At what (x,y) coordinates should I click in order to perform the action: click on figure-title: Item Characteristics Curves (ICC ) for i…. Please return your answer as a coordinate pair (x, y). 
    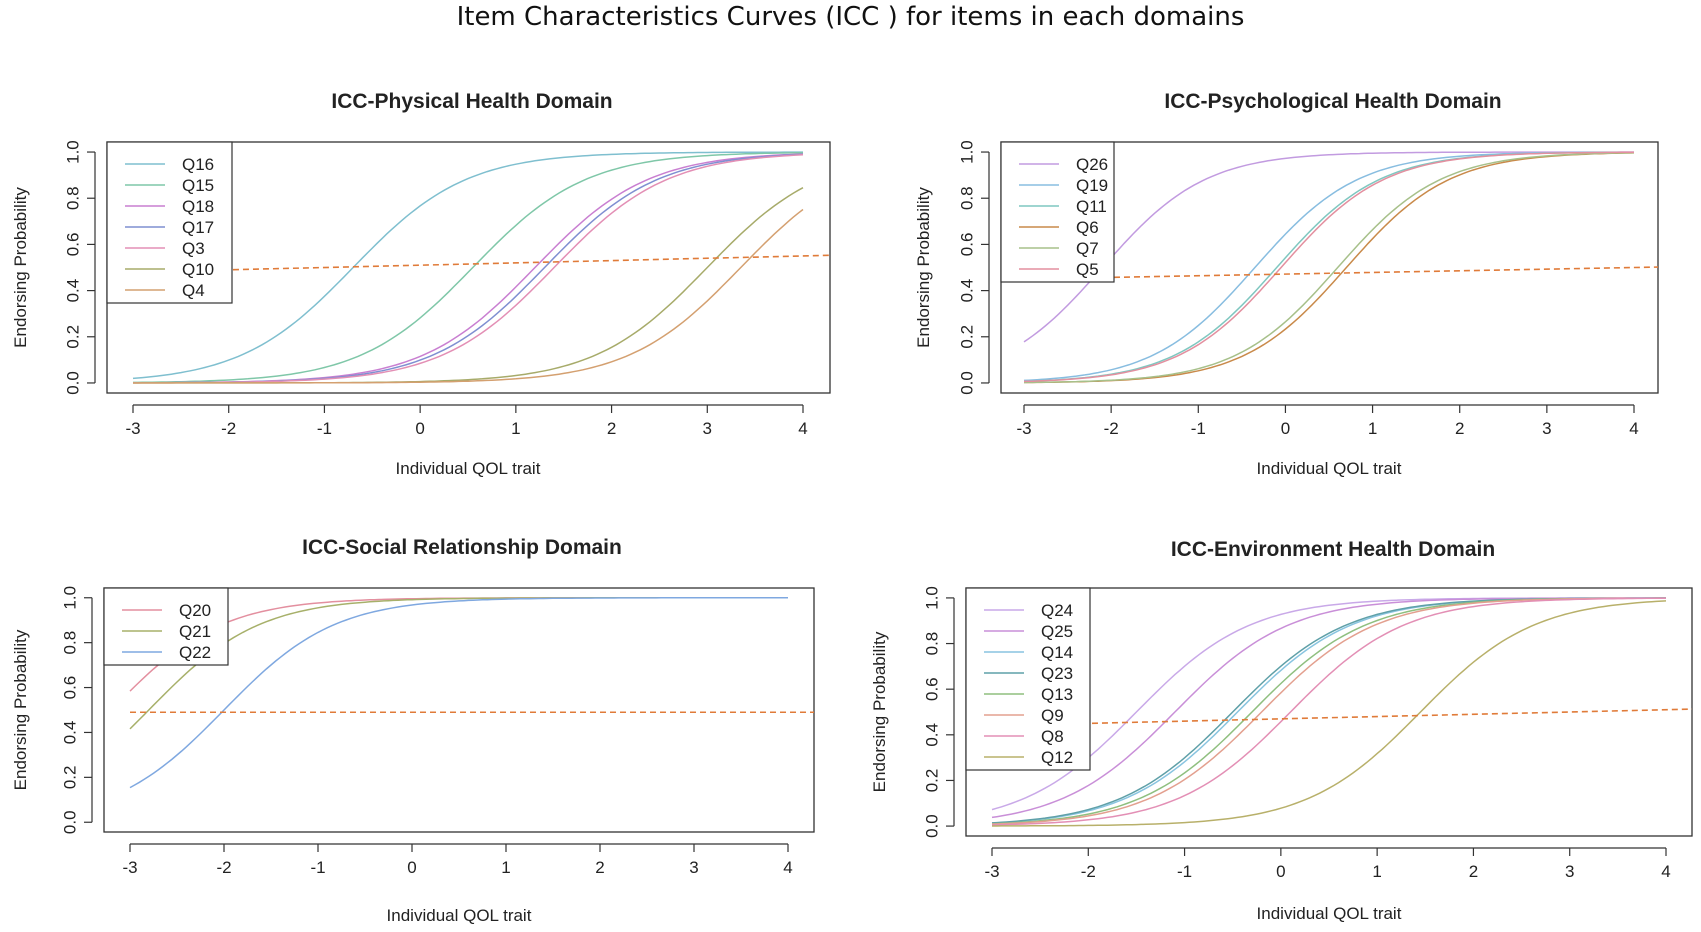
    Looking at the image, I should click on (850, 17).